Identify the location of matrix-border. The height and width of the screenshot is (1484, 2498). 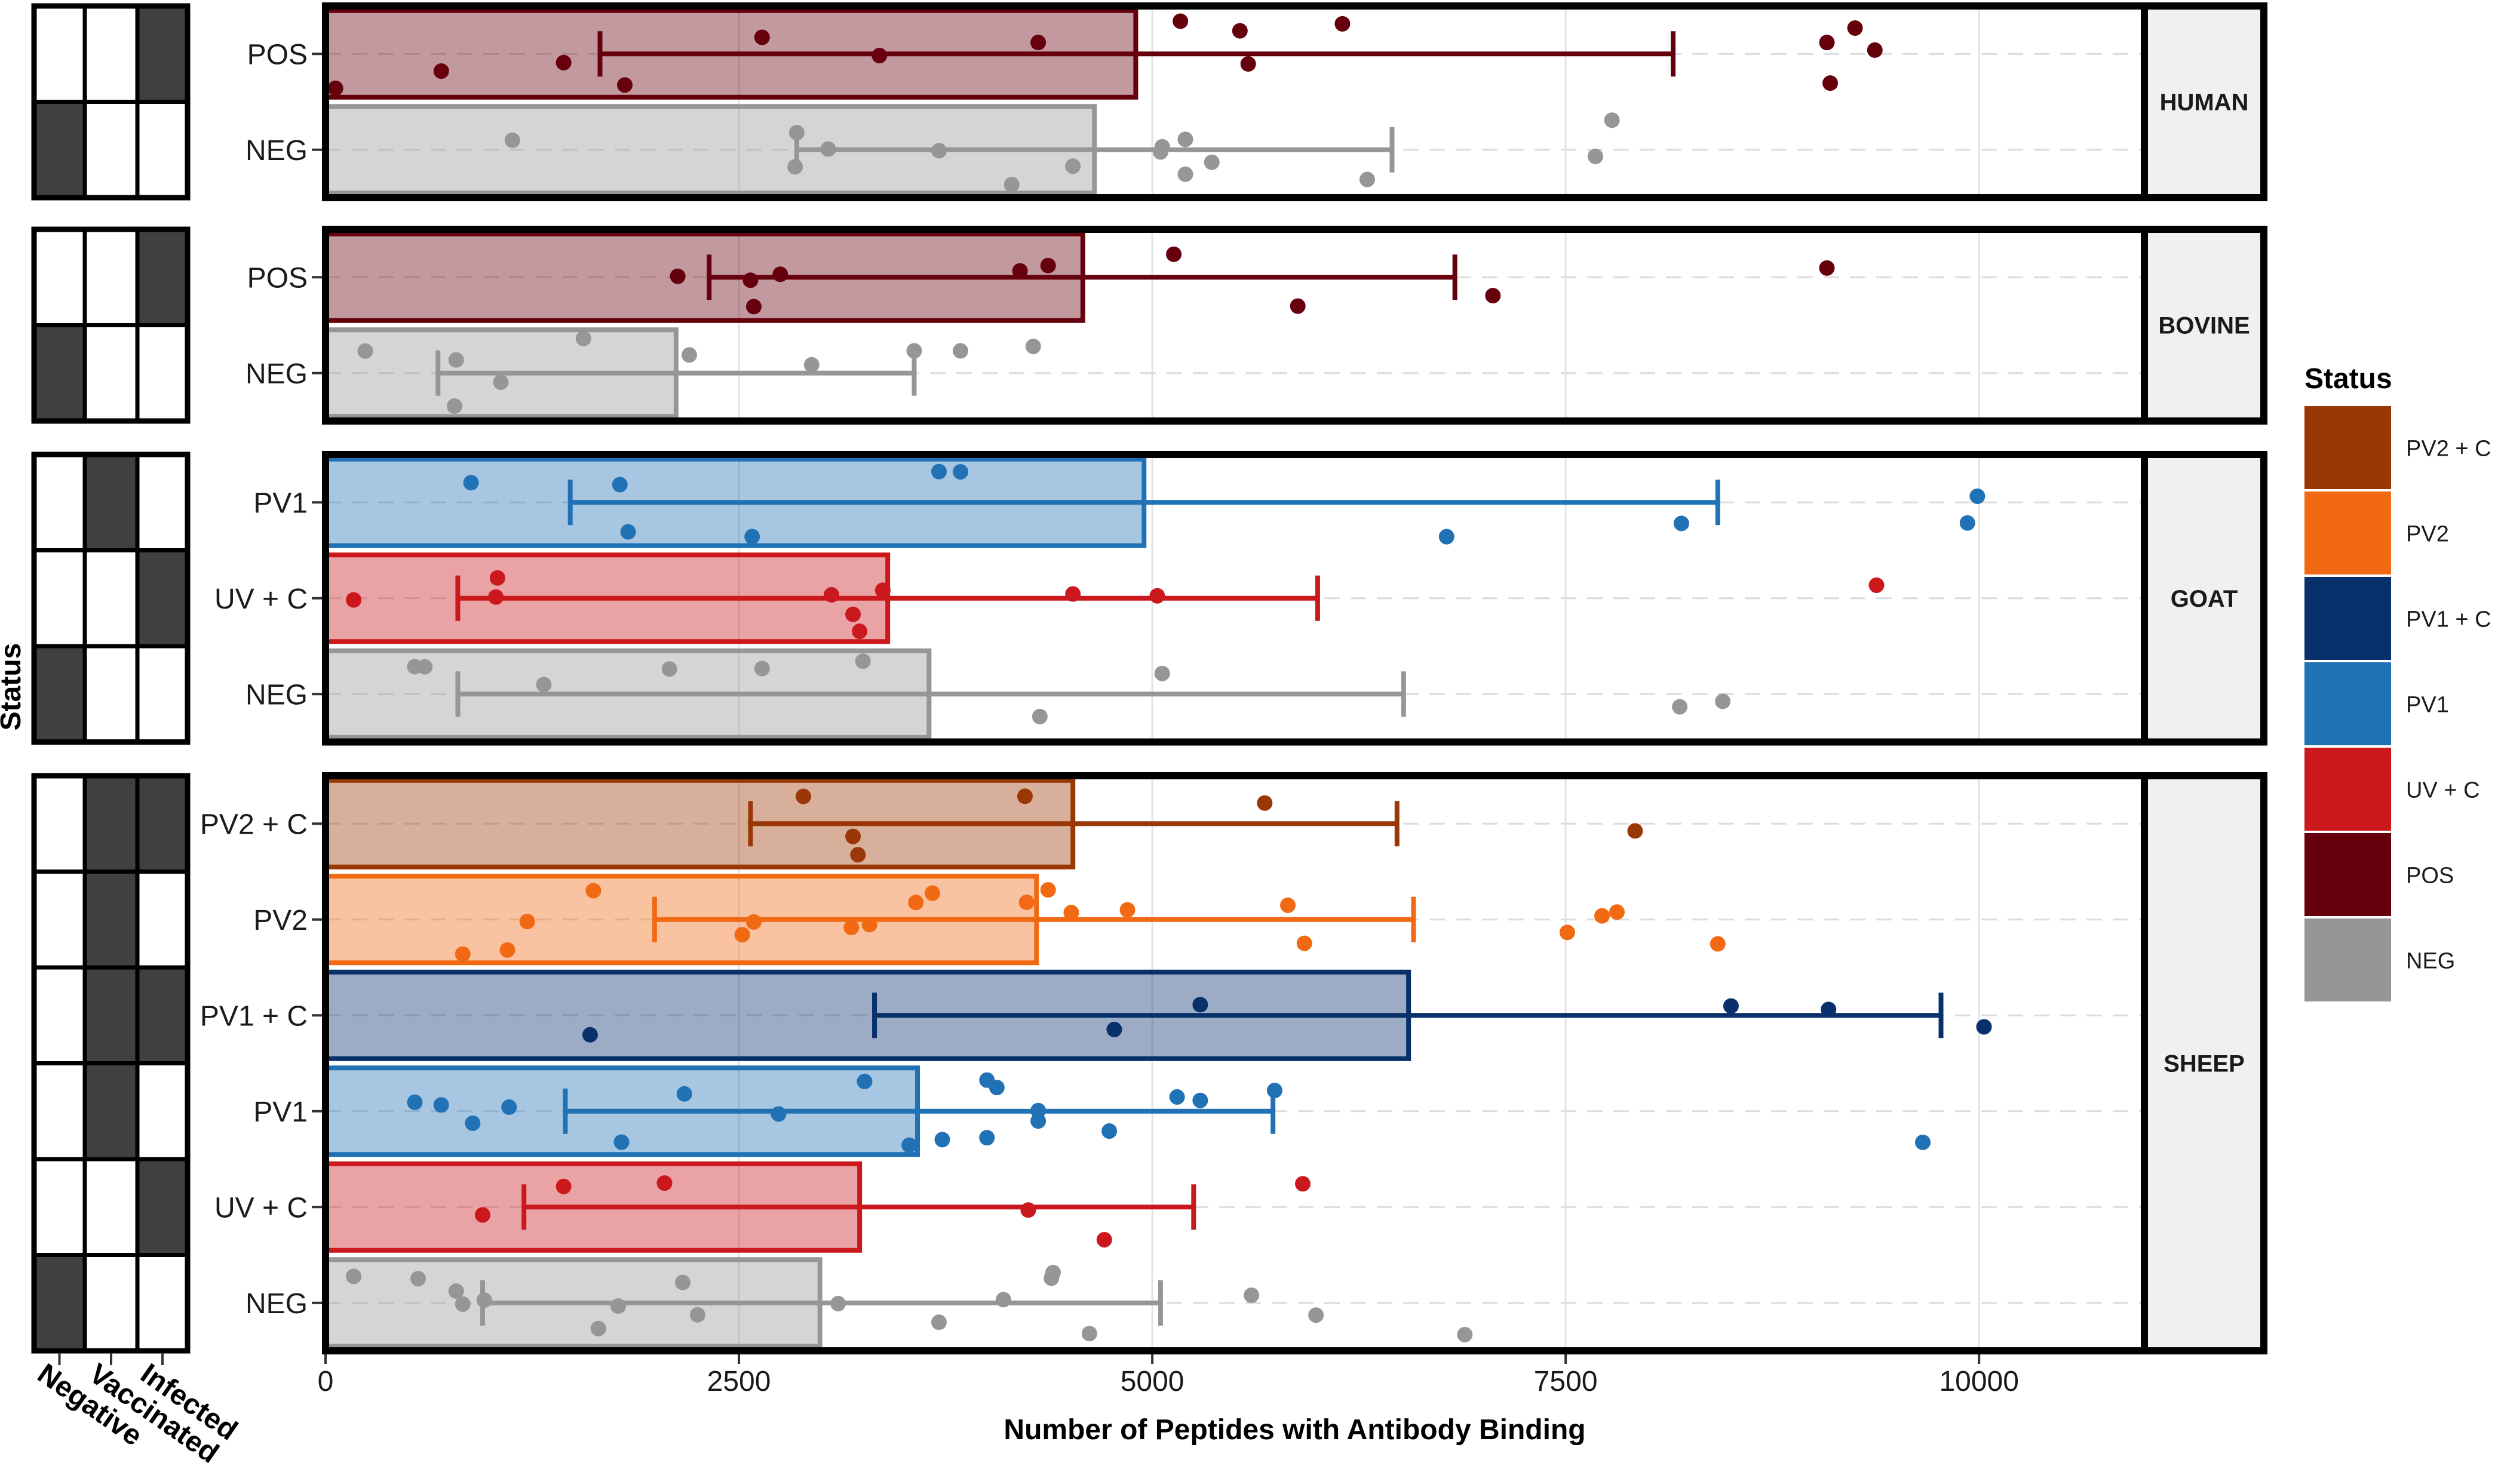
(111, 1063).